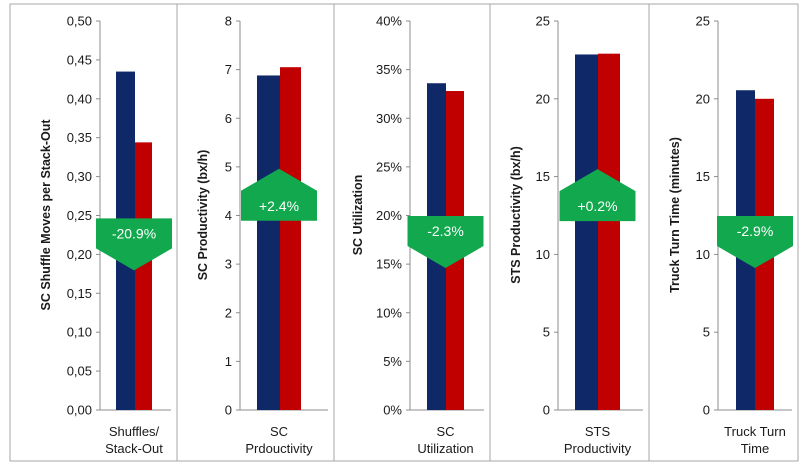 The height and width of the screenshot is (465, 810). Describe the element at coordinates (392, 410) in the screenshot. I see `y-tick-label: 0%` at that location.